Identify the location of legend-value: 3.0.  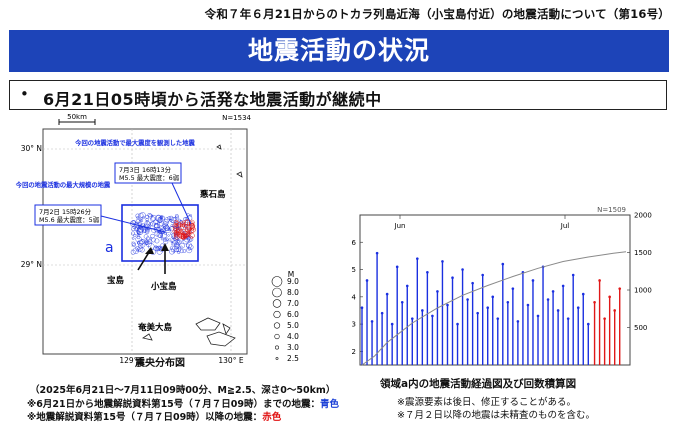
(293, 347).